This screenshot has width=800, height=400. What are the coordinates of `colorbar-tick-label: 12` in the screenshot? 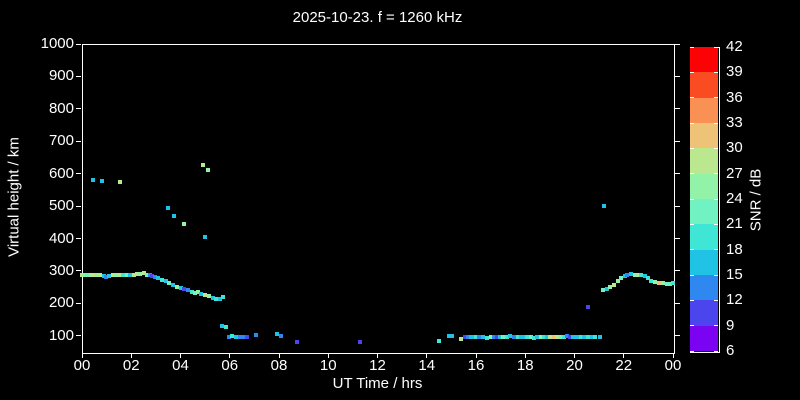 It's located at (734, 300).